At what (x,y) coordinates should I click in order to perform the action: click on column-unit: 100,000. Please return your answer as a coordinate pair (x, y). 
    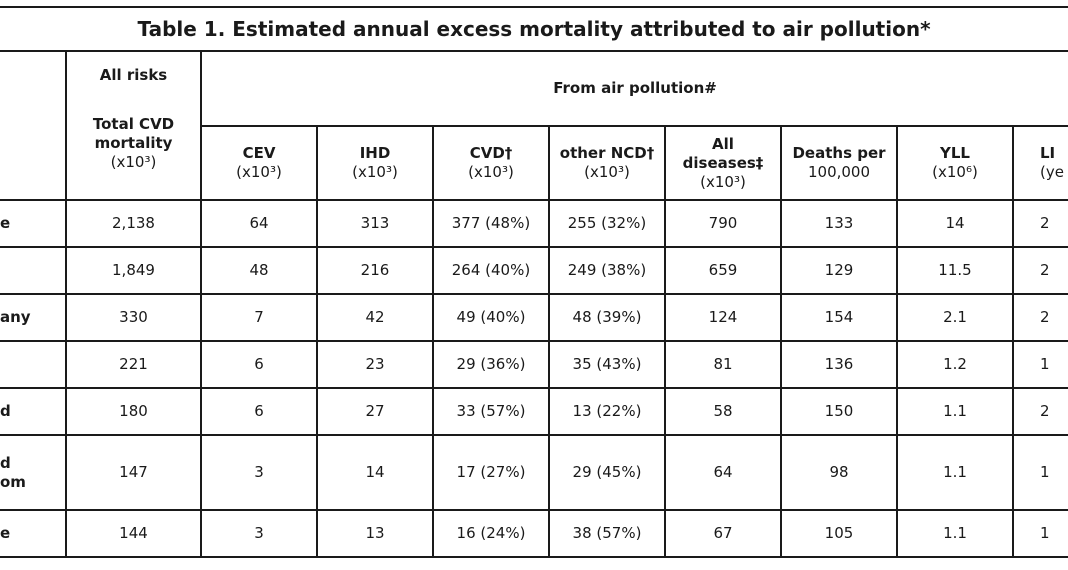
    Looking at the image, I should click on (839, 172).